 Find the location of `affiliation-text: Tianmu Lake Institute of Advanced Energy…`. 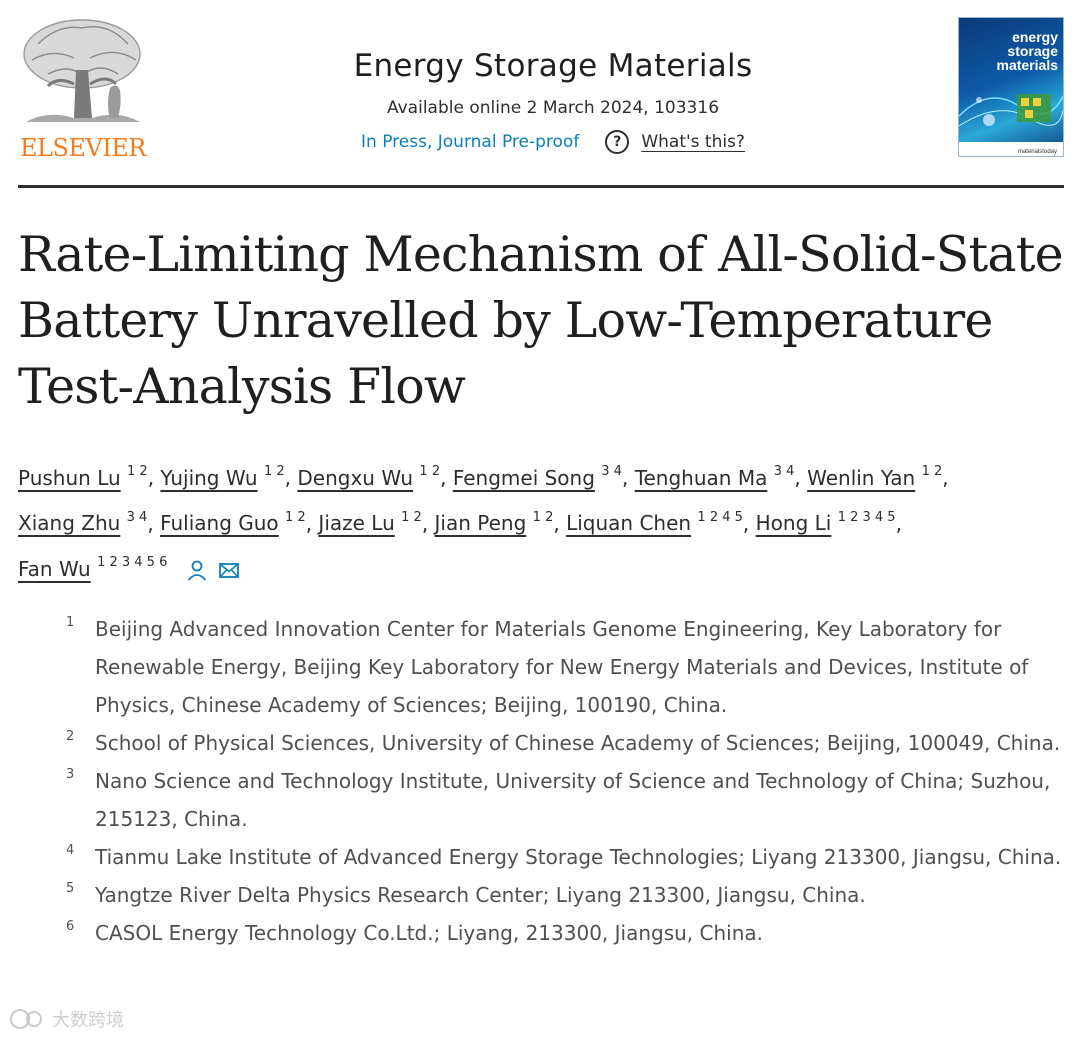

affiliation-text: Tianmu Lake Institute of Advanced Energy… is located at coordinates (578, 857).